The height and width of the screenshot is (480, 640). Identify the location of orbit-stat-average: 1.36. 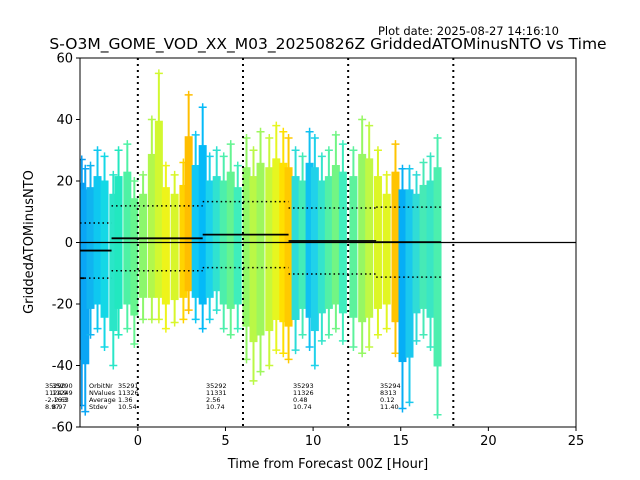
(125, 400).